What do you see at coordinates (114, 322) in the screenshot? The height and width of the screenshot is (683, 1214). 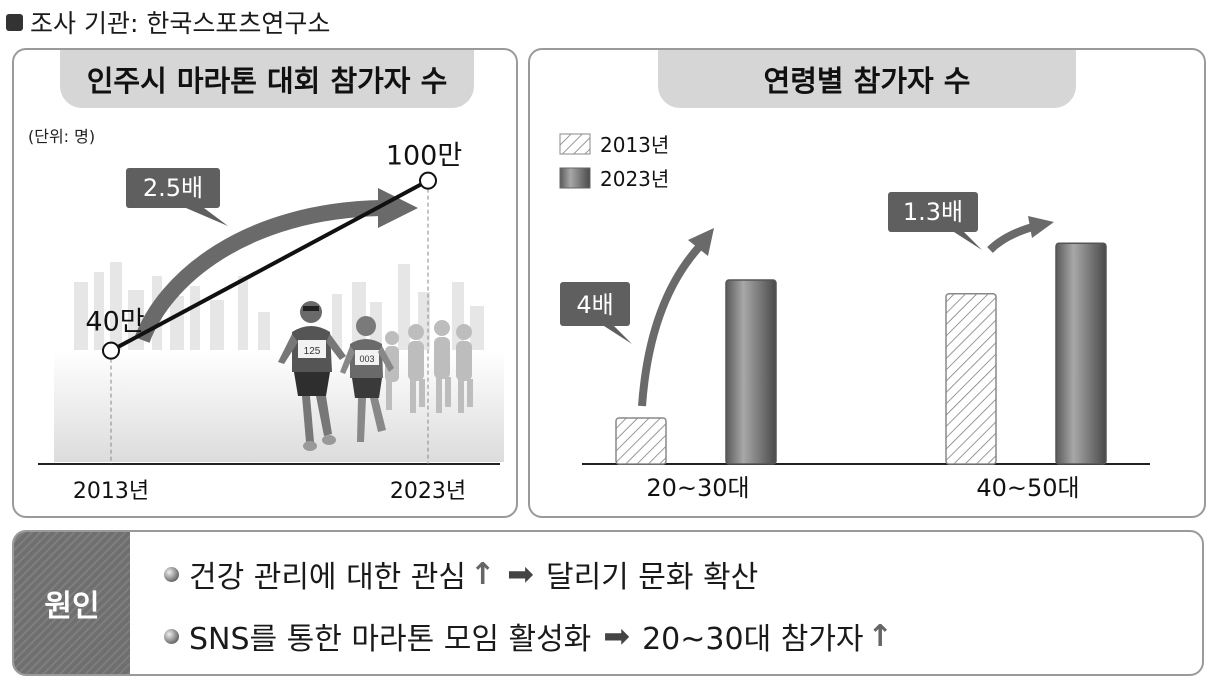 I see `point-label-2013: 40만` at bounding box center [114, 322].